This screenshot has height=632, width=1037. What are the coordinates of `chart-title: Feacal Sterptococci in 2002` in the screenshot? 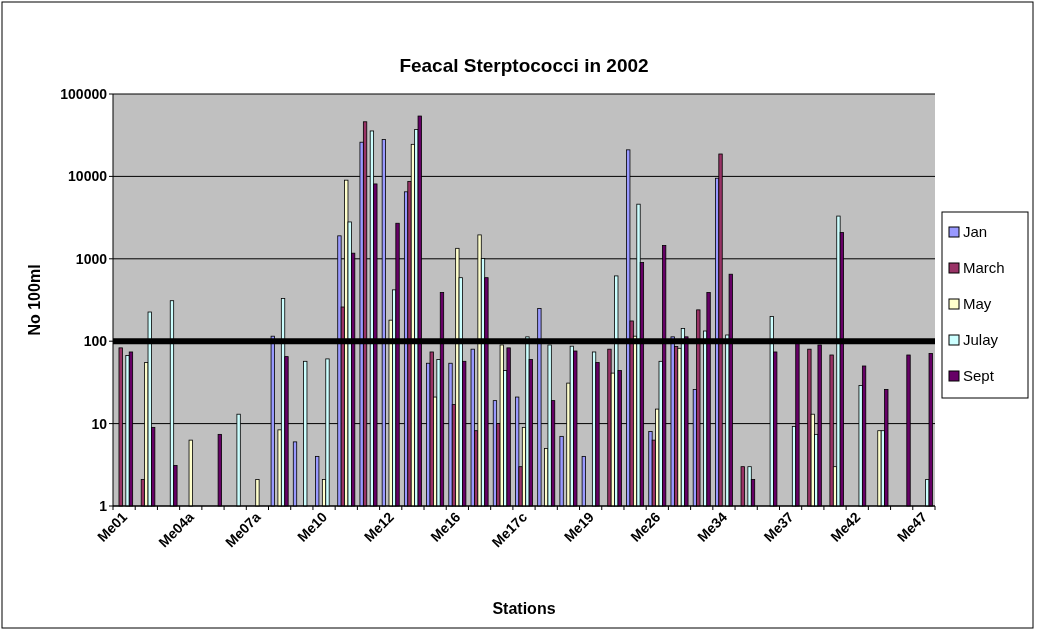 It's located at (524, 65).